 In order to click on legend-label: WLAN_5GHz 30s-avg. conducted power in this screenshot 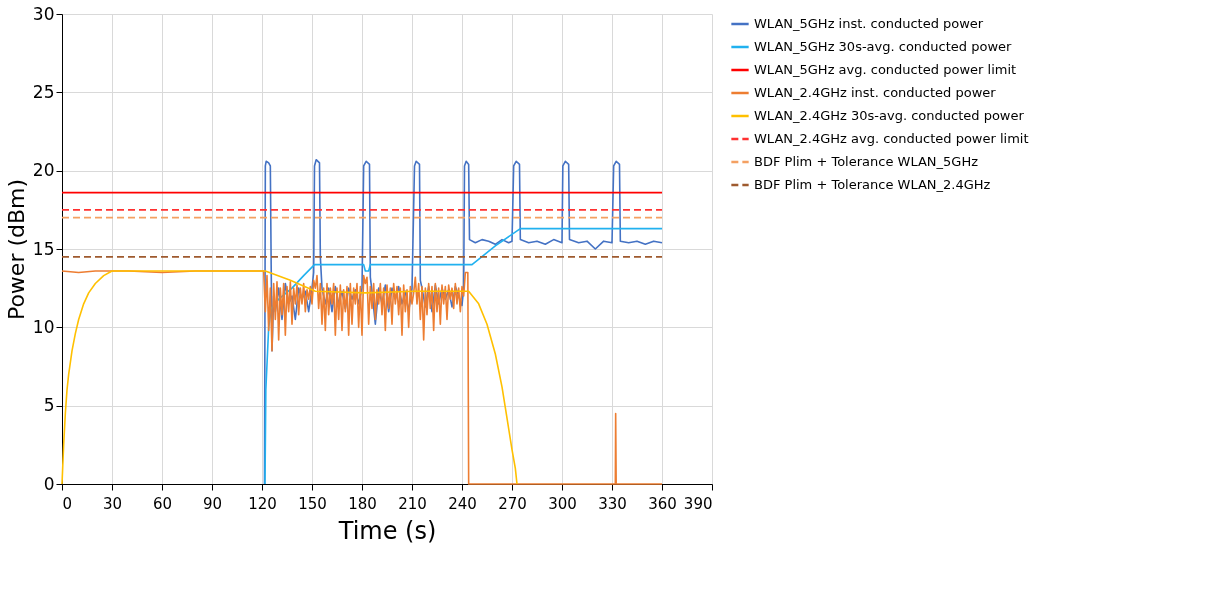, I will do `click(883, 46)`.